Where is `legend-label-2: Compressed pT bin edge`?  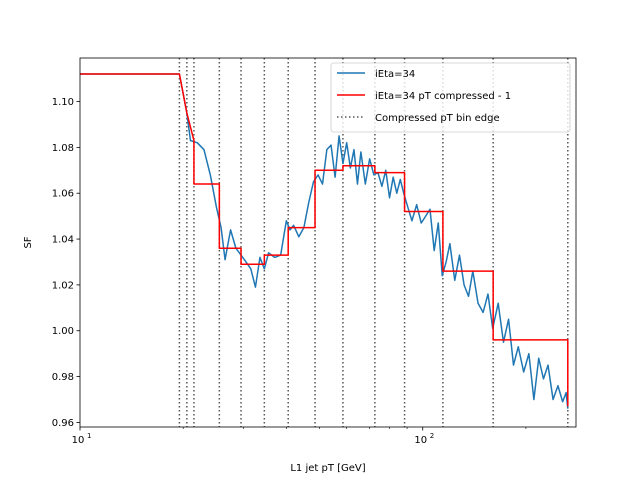 legend-label-2: Compressed pT bin edge is located at coordinates (437, 118).